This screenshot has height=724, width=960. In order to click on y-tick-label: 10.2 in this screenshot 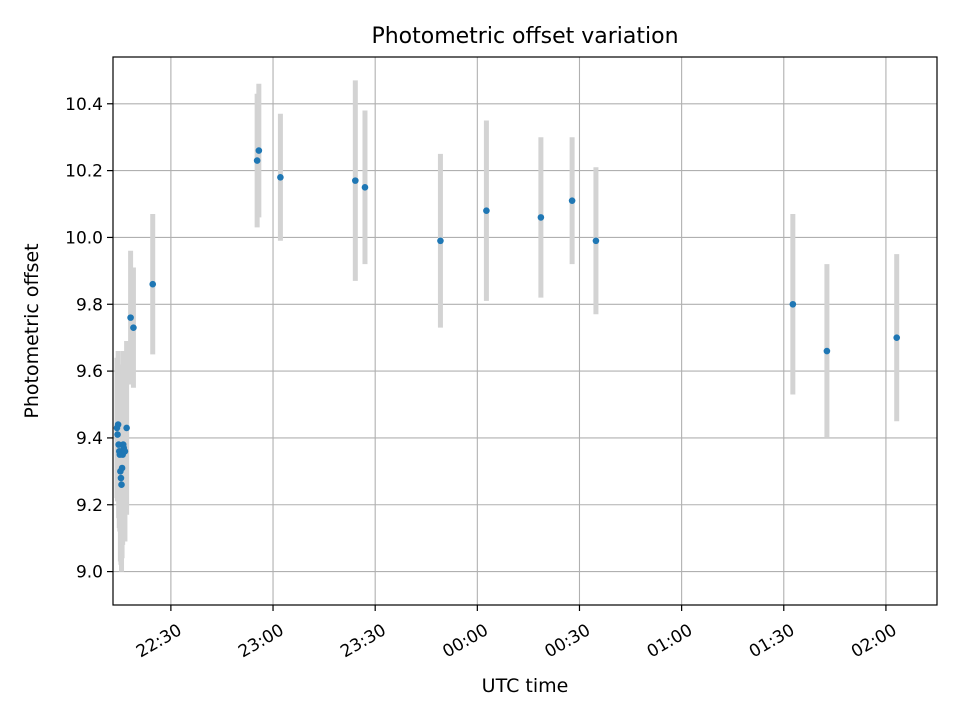, I will do `click(84, 172)`.